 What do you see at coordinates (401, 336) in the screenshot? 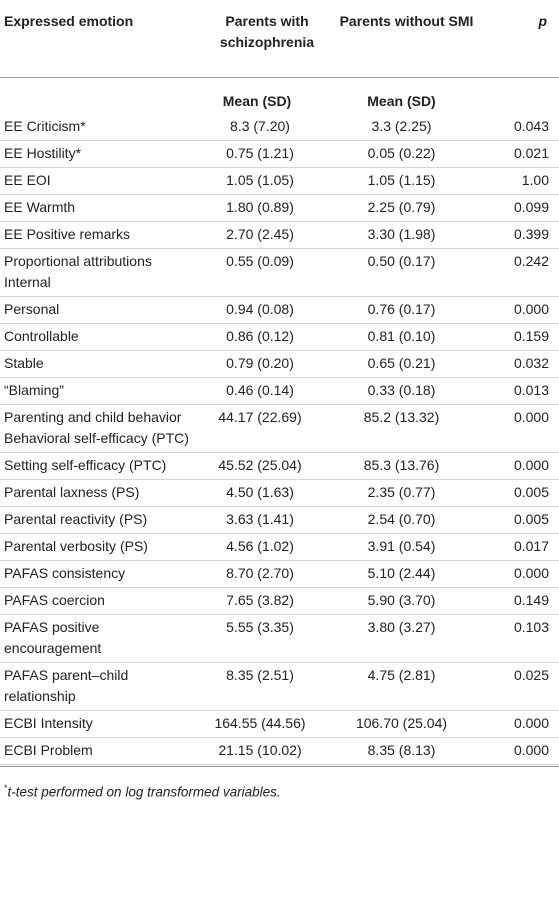
I see `row-mean-without-smi: 0.81 (0.10)` at bounding box center [401, 336].